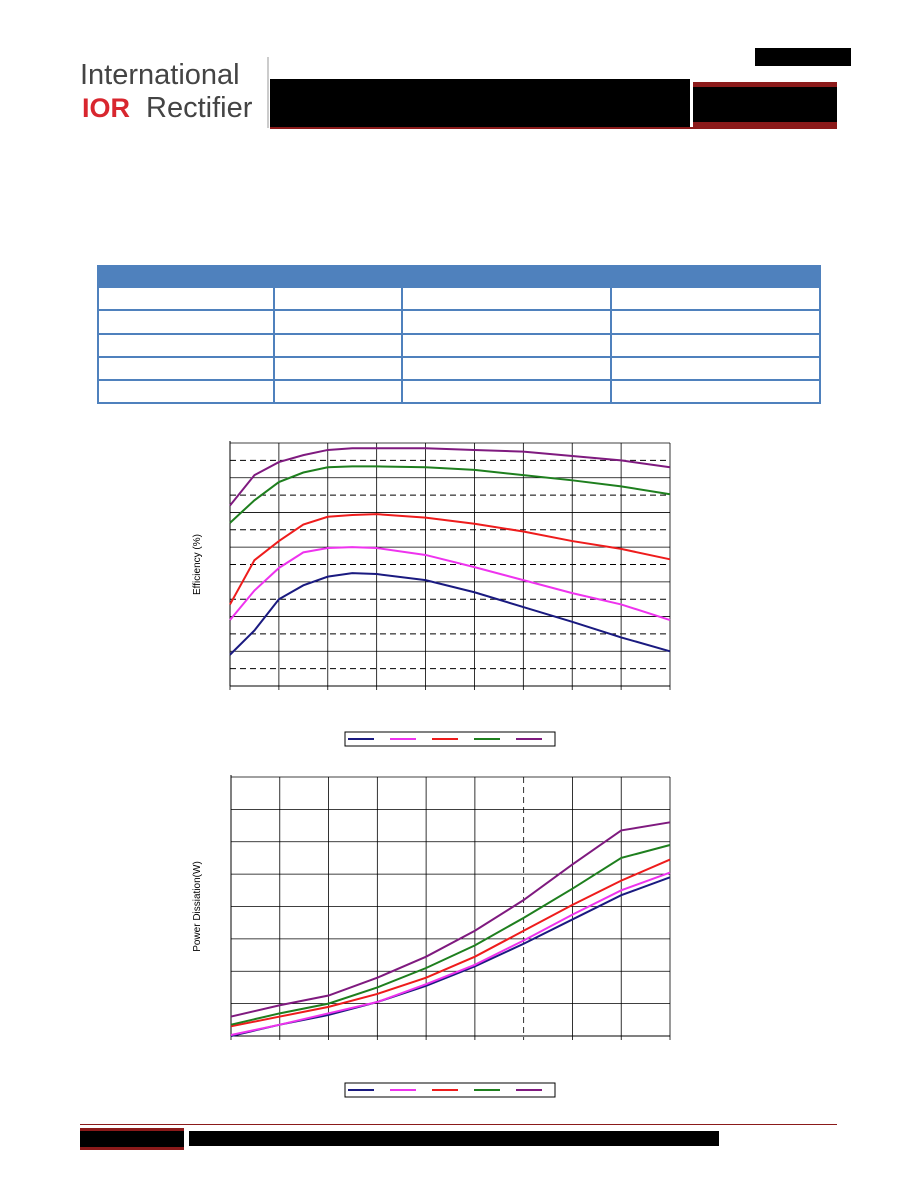 This screenshot has height=1188, width=918. I want to click on logo-line2: Rectifier, so click(199, 108).